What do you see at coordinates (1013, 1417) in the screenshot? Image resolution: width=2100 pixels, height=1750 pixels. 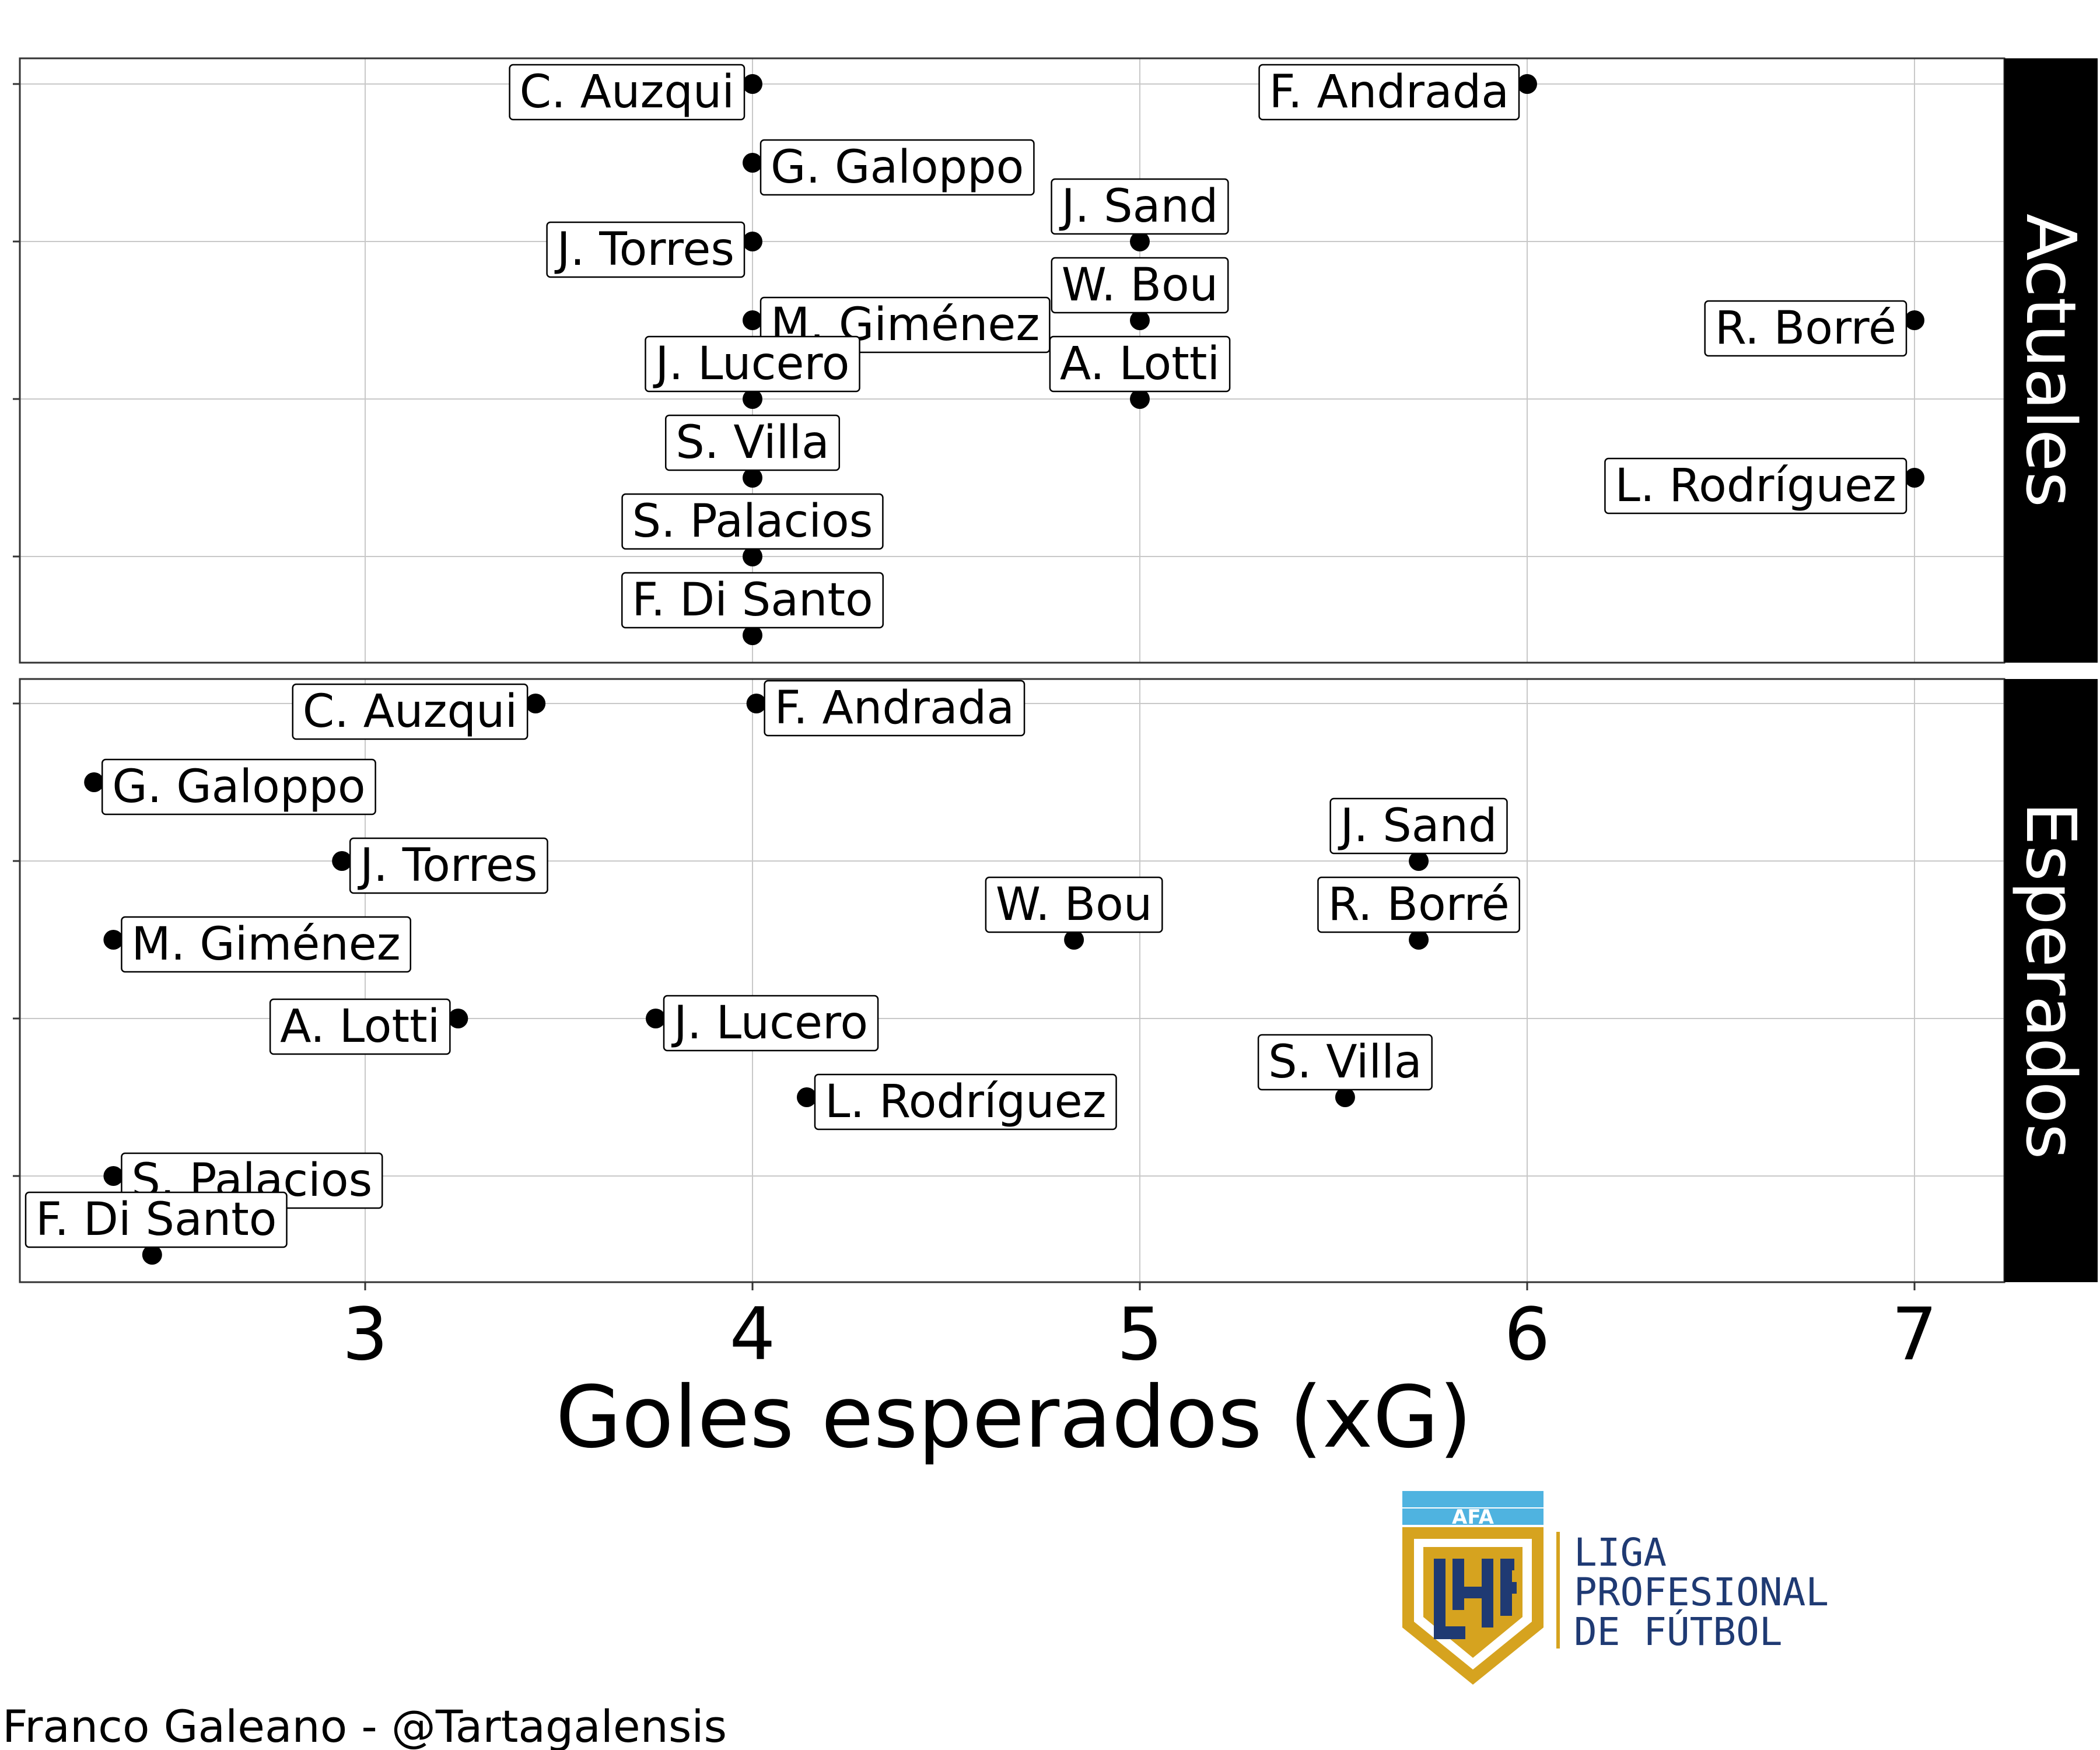 I see `x-axis-title: Goles esperados (xG)` at bounding box center [1013, 1417].